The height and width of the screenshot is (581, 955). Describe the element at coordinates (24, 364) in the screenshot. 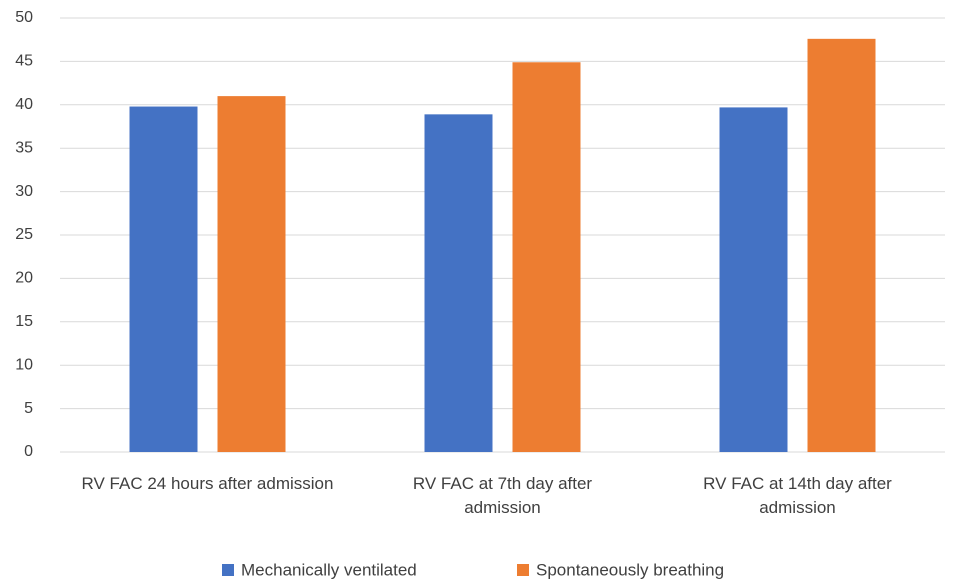

I see `y-tick-label: 10` at that location.